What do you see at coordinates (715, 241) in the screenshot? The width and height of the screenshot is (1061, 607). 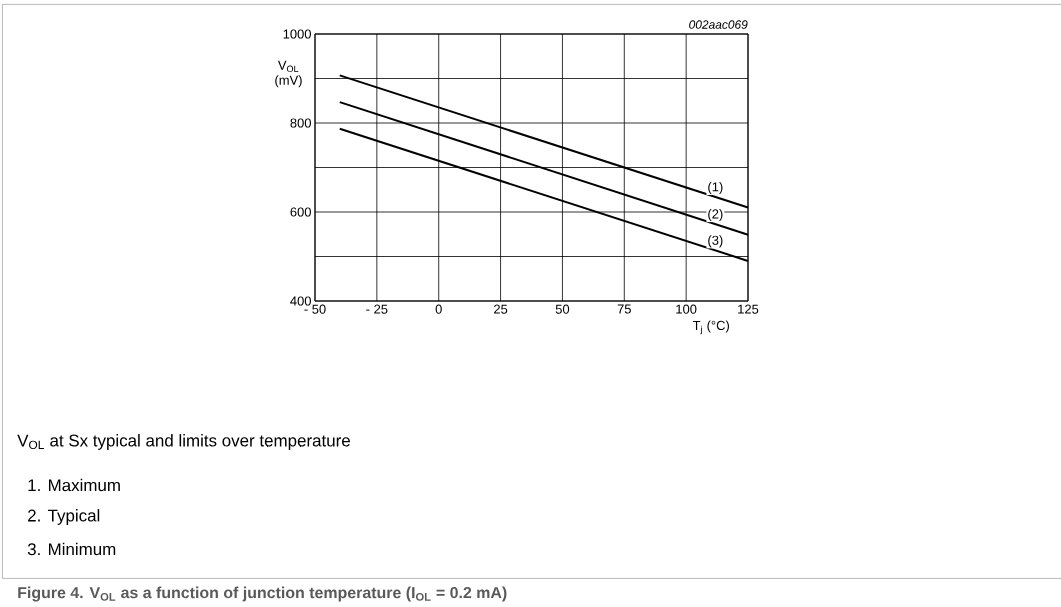 I see `series-label: (3)` at bounding box center [715, 241].